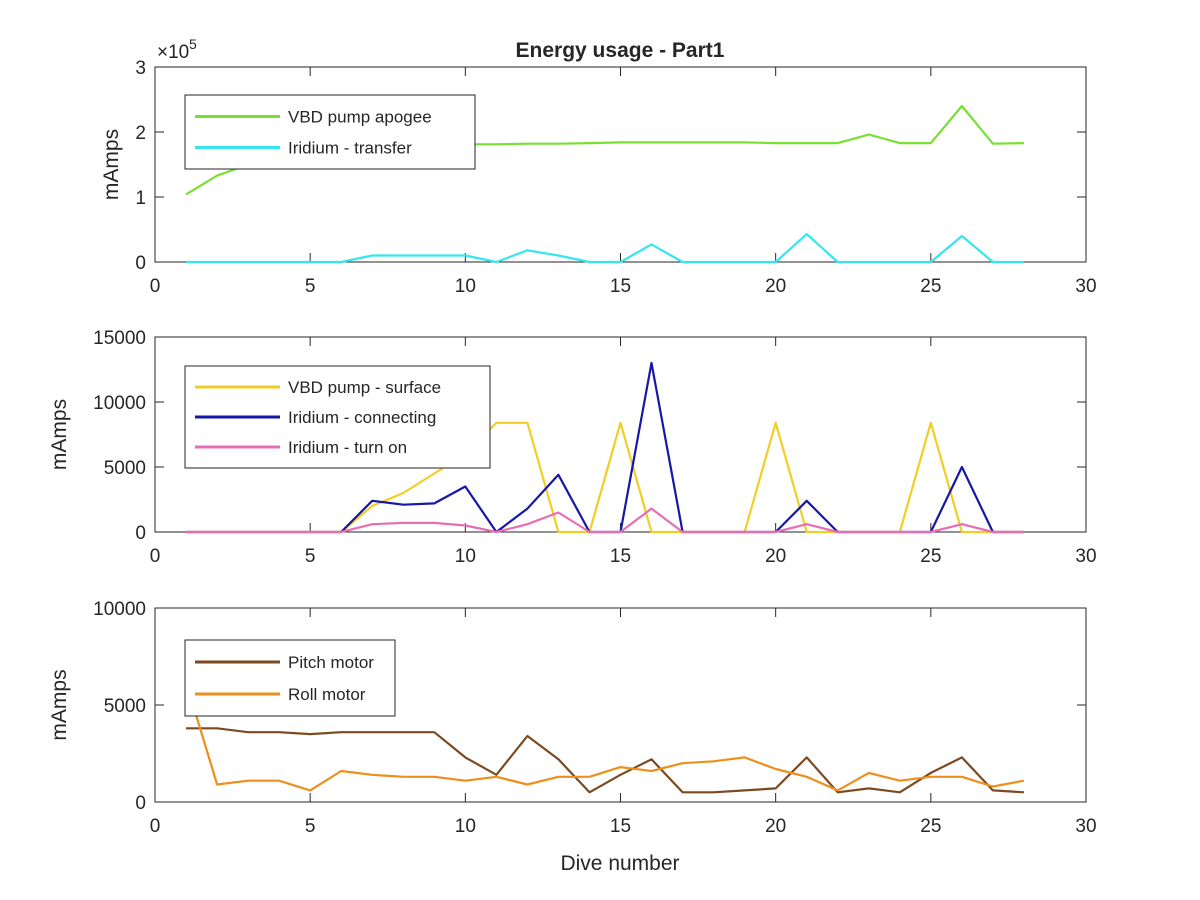 The width and height of the screenshot is (1200, 900). Describe the element at coordinates (347, 447) in the screenshot. I see `legend-label: Iridium - turn on` at that location.